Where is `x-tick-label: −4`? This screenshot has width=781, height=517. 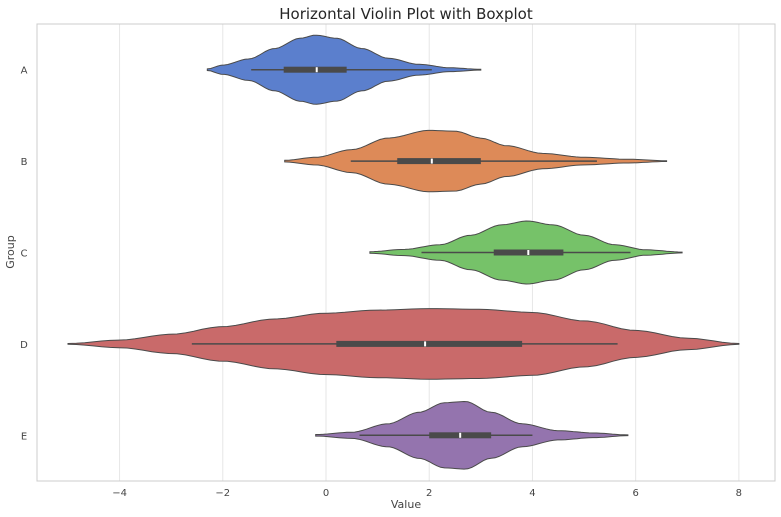
x-tick-label: −4 is located at coordinates (119, 493).